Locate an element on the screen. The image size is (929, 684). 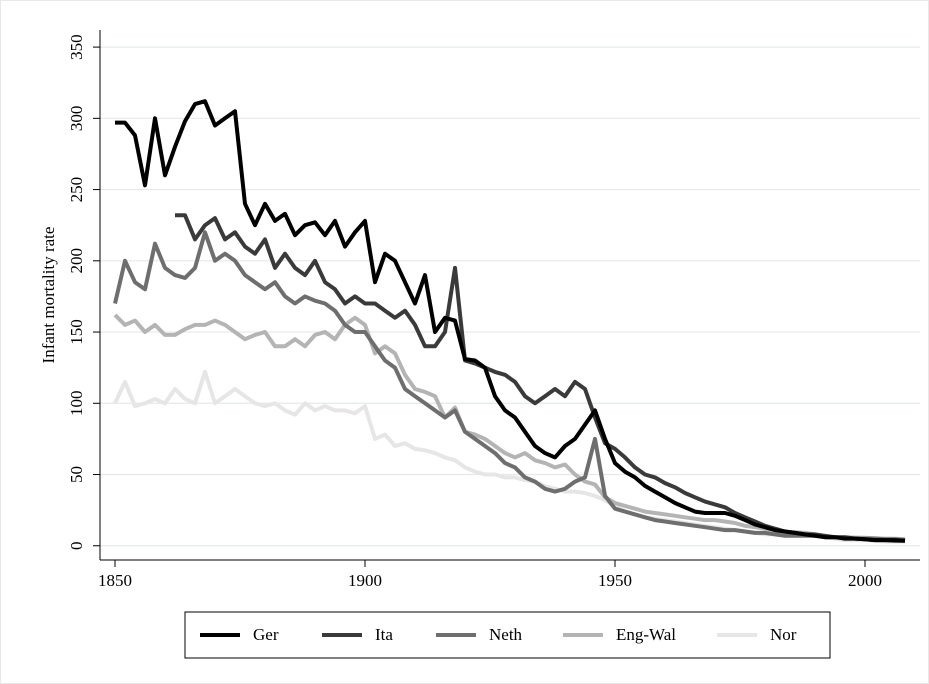
legend-label: Eng-Wal is located at coordinates (646, 634).